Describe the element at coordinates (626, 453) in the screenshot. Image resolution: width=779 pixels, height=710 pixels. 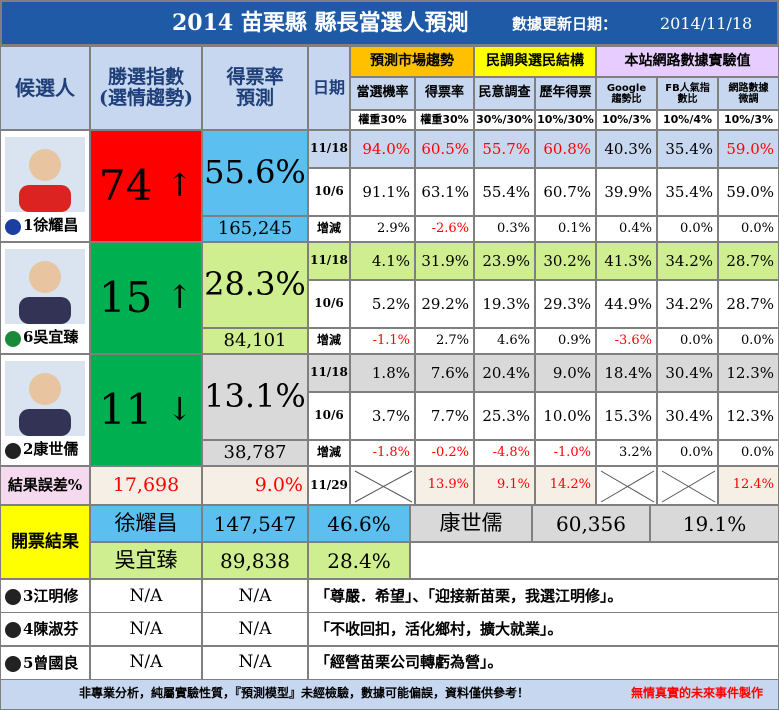
I see `data-cell: 3.2%` at that location.